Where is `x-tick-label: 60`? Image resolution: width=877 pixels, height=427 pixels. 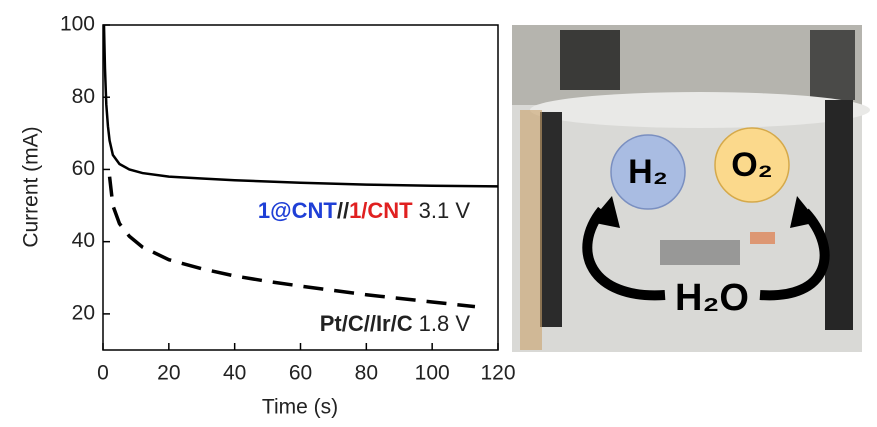
x-tick-label: 60 is located at coordinates (300, 373).